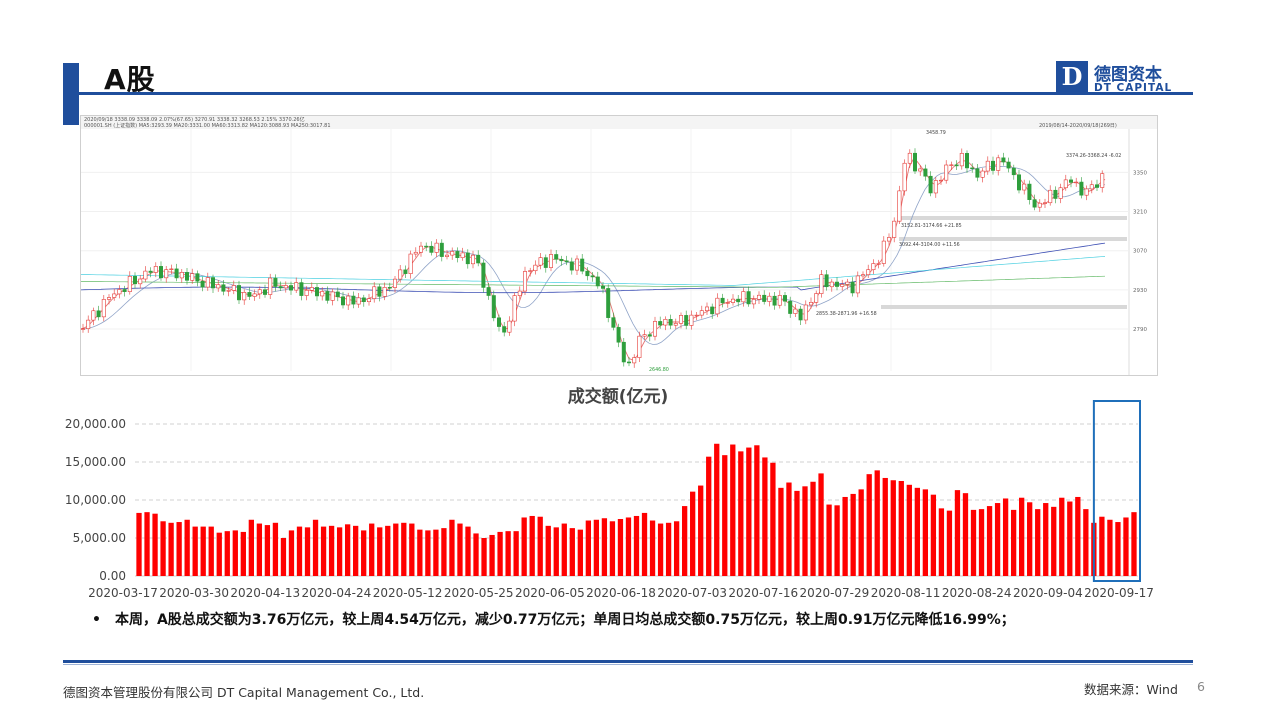 The image size is (1280, 720). I want to click on y-tick-label: 10,000.00, so click(95, 500).